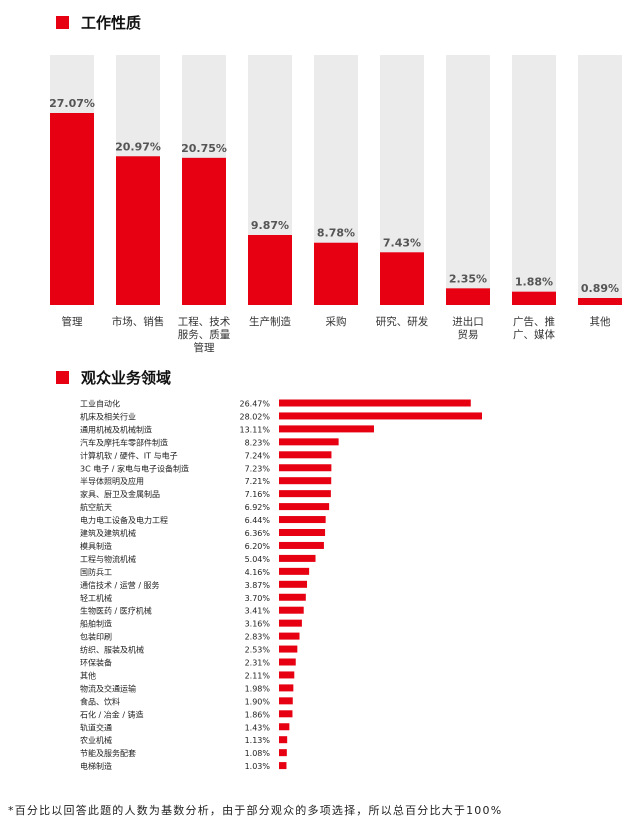 Image resolution: width=644 pixels, height=830 pixels. What do you see at coordinates (96, 572) in the screenshot?
I see `category-label: 国防兵工` at bounding box center [96, 572].